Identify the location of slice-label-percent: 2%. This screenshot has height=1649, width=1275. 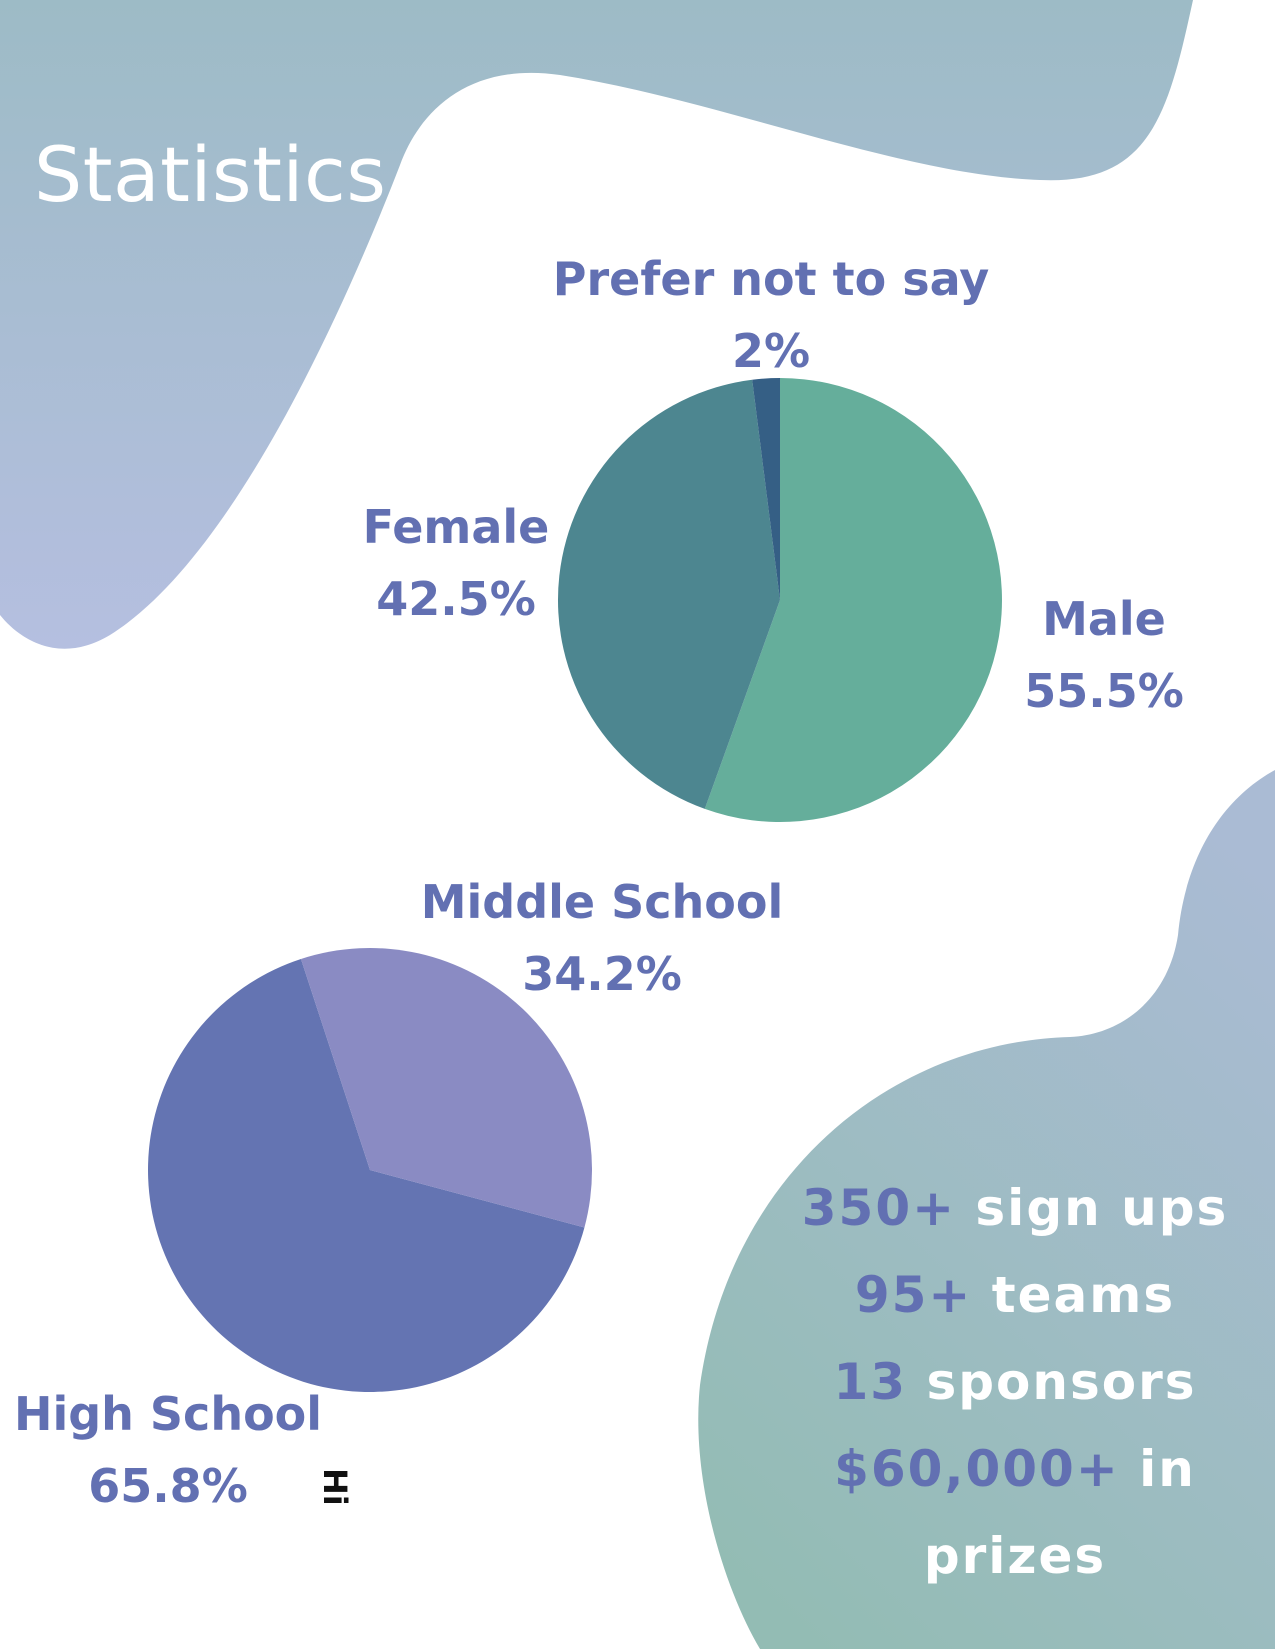
(771, 351).